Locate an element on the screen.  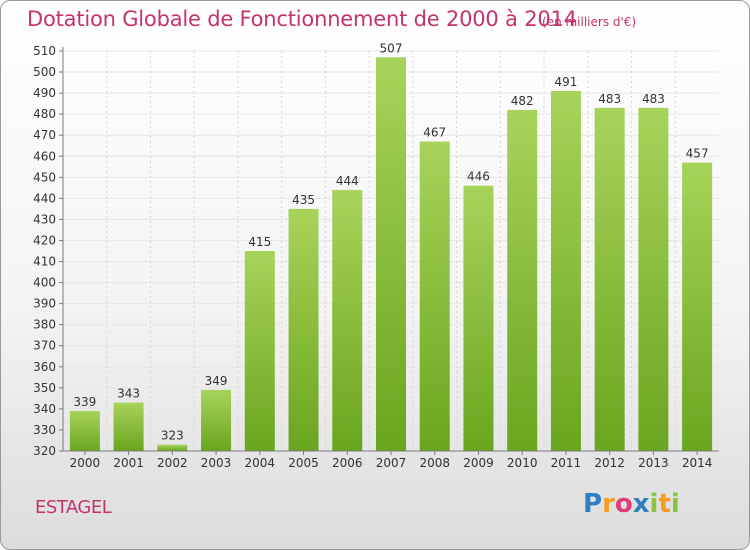
data-label-2011: 491 is located at coordinates (565, 82).